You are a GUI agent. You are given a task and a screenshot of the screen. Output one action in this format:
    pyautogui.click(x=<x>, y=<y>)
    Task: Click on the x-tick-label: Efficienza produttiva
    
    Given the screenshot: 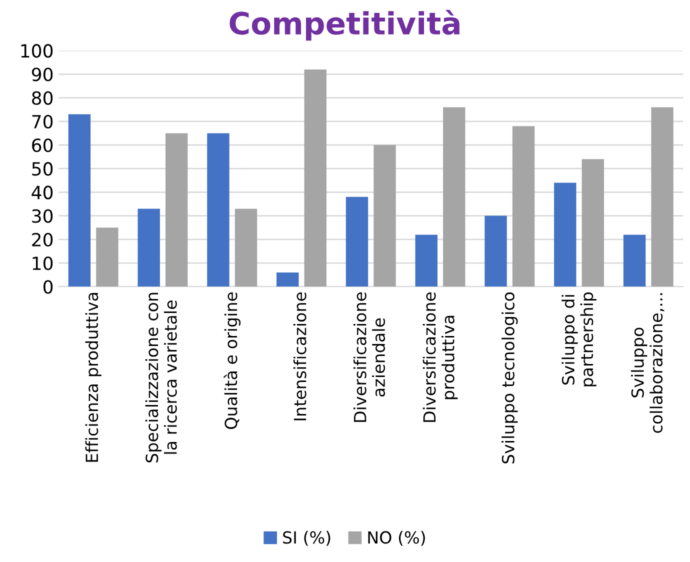 What is the action you would take?
    pyautogui.click(x=93, y=377)
    